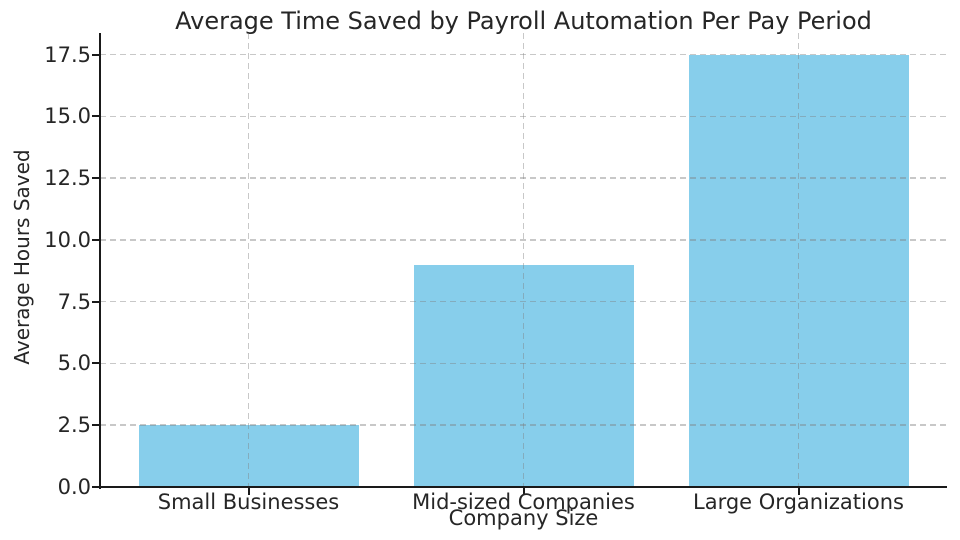 The image size is (960, 540). What do you see at coordinates (67, 178) in the screenshot?
I see `y-tick-label: 12.5` at bounding box center [67, 178].